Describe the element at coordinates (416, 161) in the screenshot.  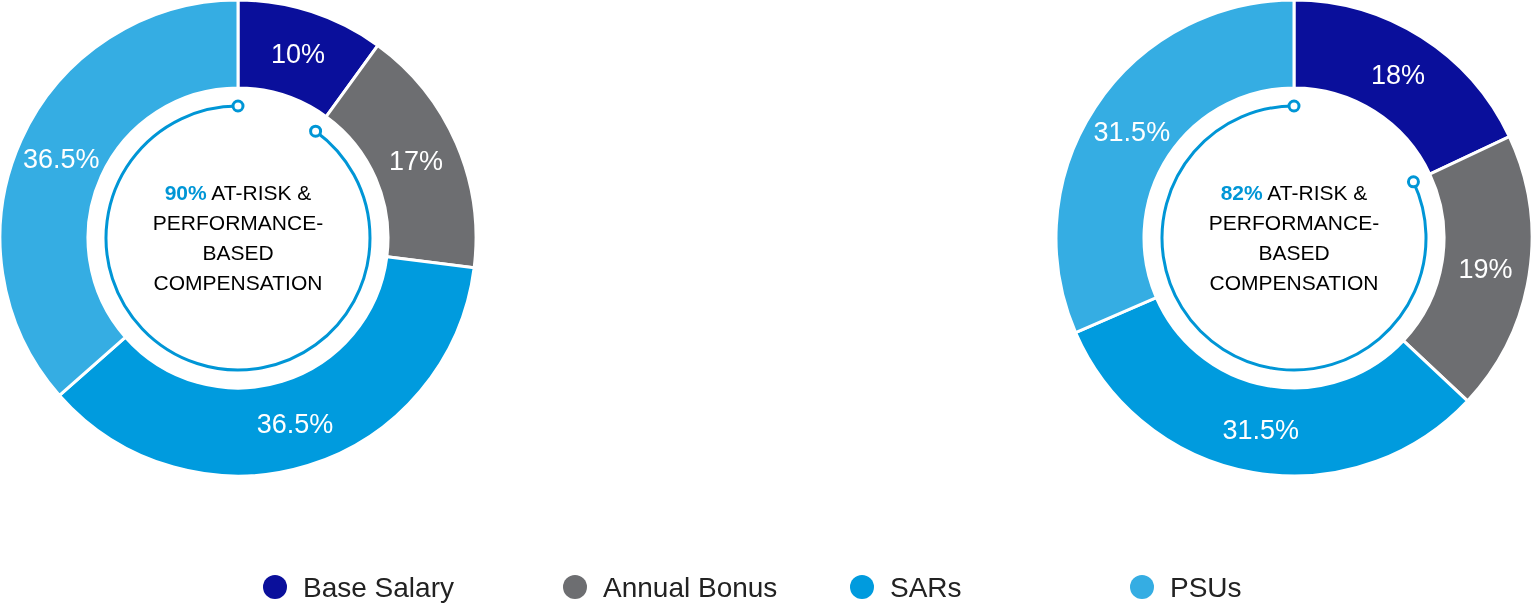
I see `data-label: 17%` at that location.